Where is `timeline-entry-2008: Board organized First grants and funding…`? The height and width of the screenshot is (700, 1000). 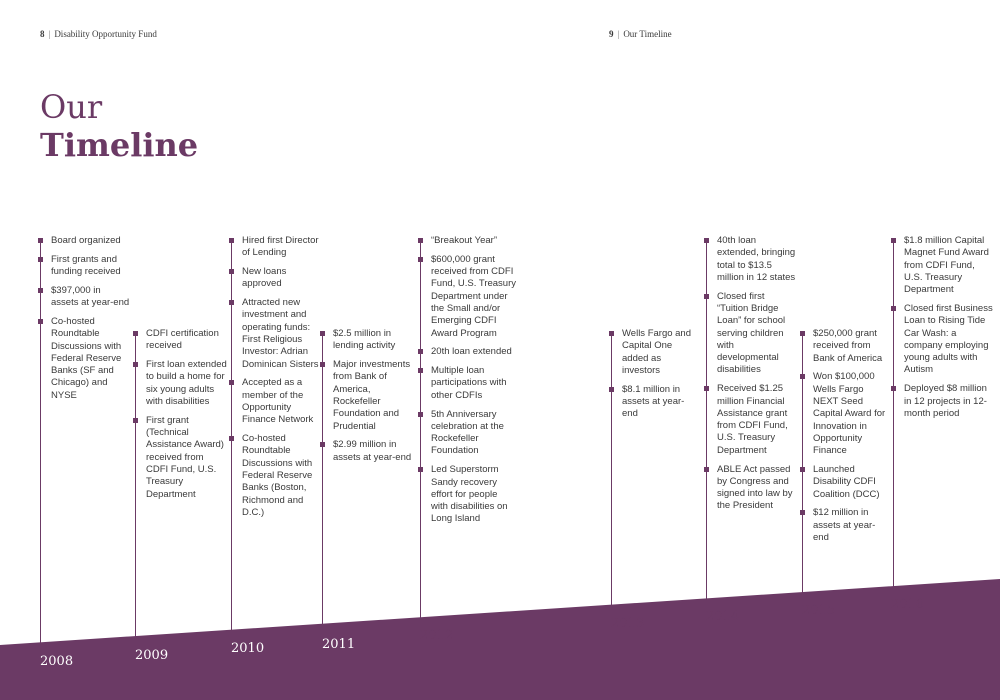 timeline-entry-2008: Board organized First grants and funding… is located at coordinates (84, 322).